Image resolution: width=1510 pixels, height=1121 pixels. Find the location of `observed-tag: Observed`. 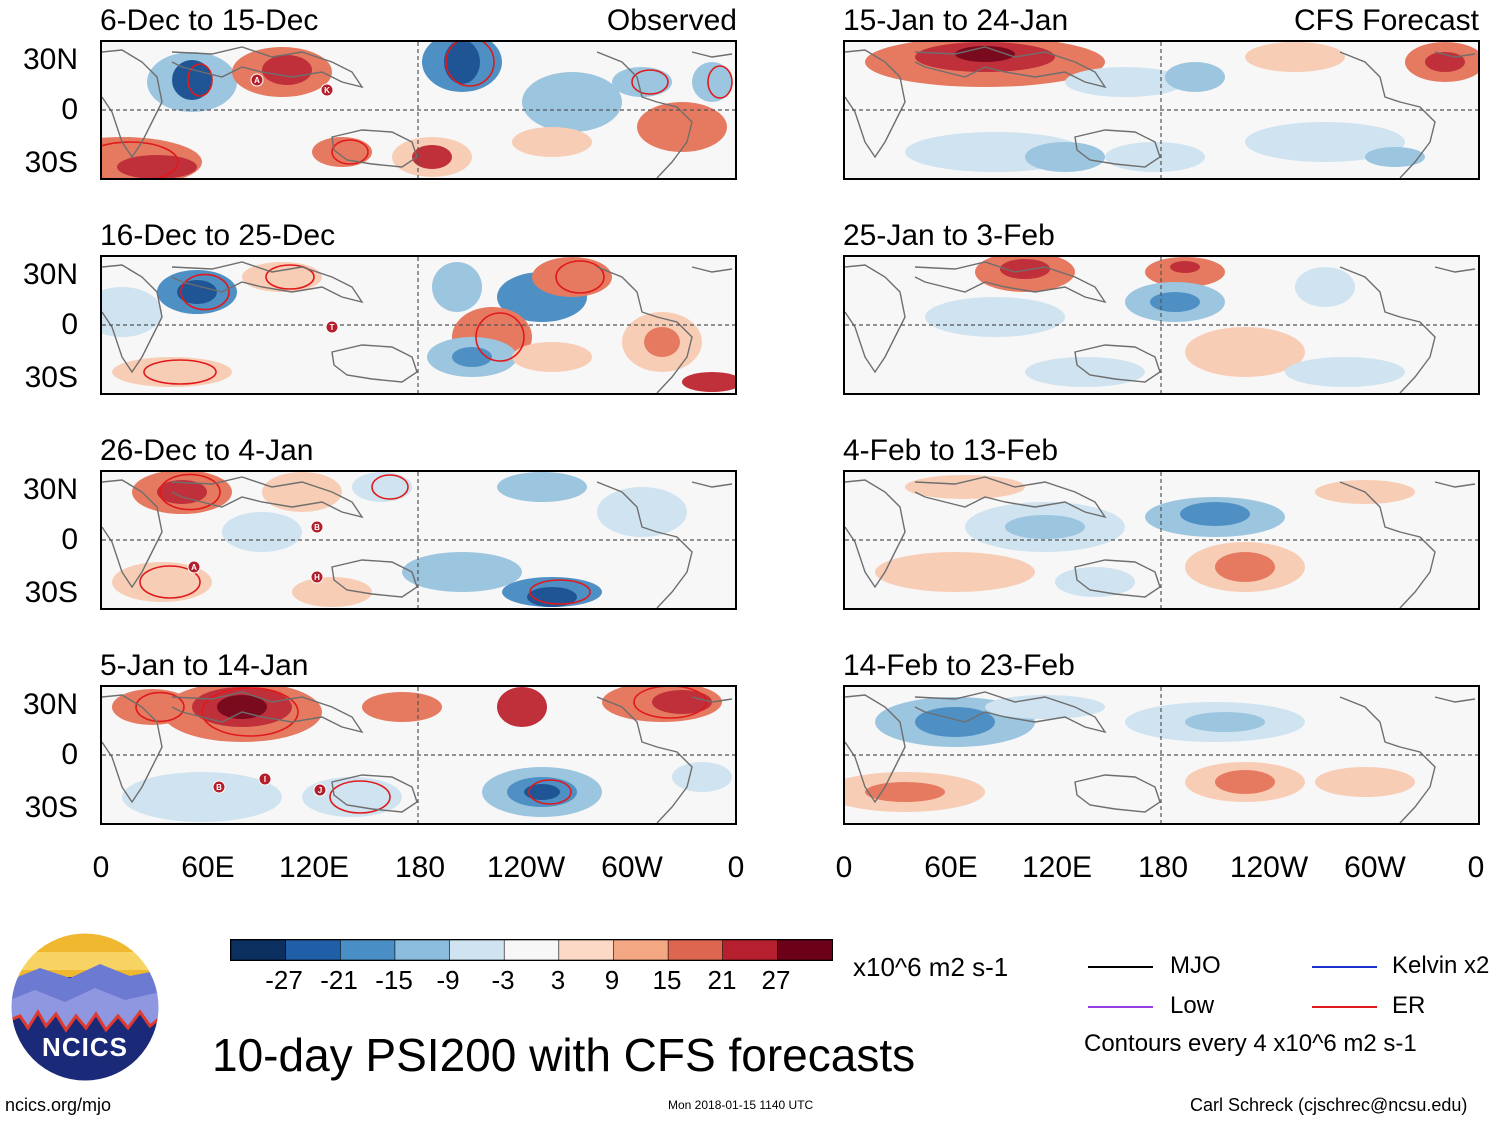

observed-tag: Observed is located at coordinates (671, 20).